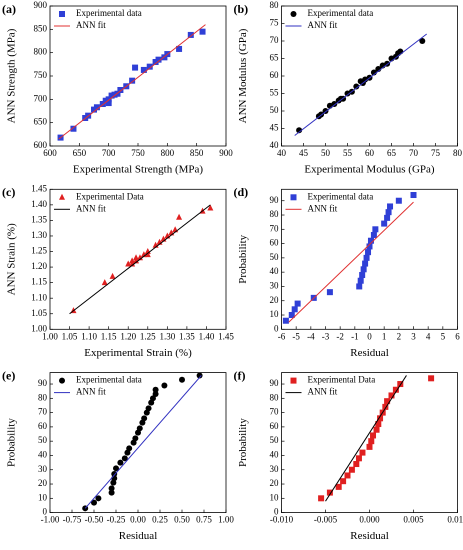 This screenshot has height=550, width=463. I want to click on x-tick-label: 1.45, so click(226, 336).